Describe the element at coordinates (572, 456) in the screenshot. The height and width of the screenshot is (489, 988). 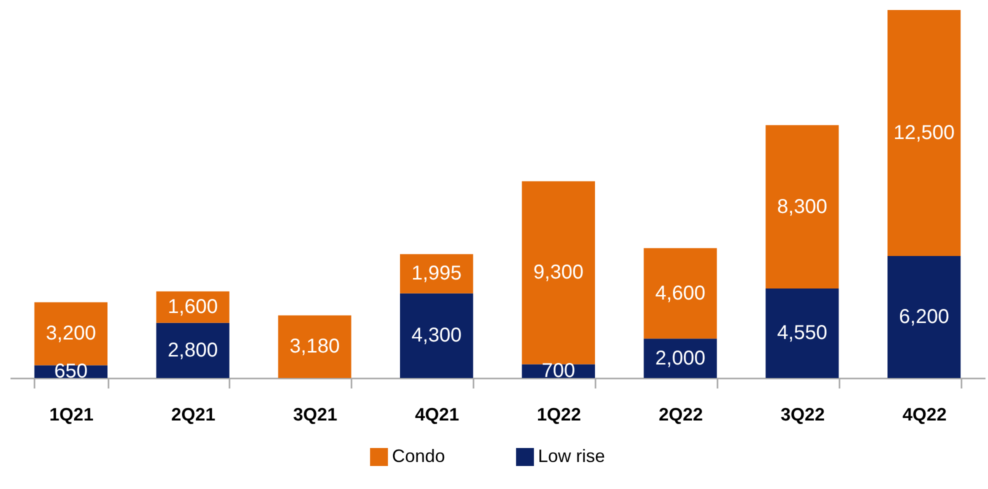
I see `legend-label: Low rise` at that location.